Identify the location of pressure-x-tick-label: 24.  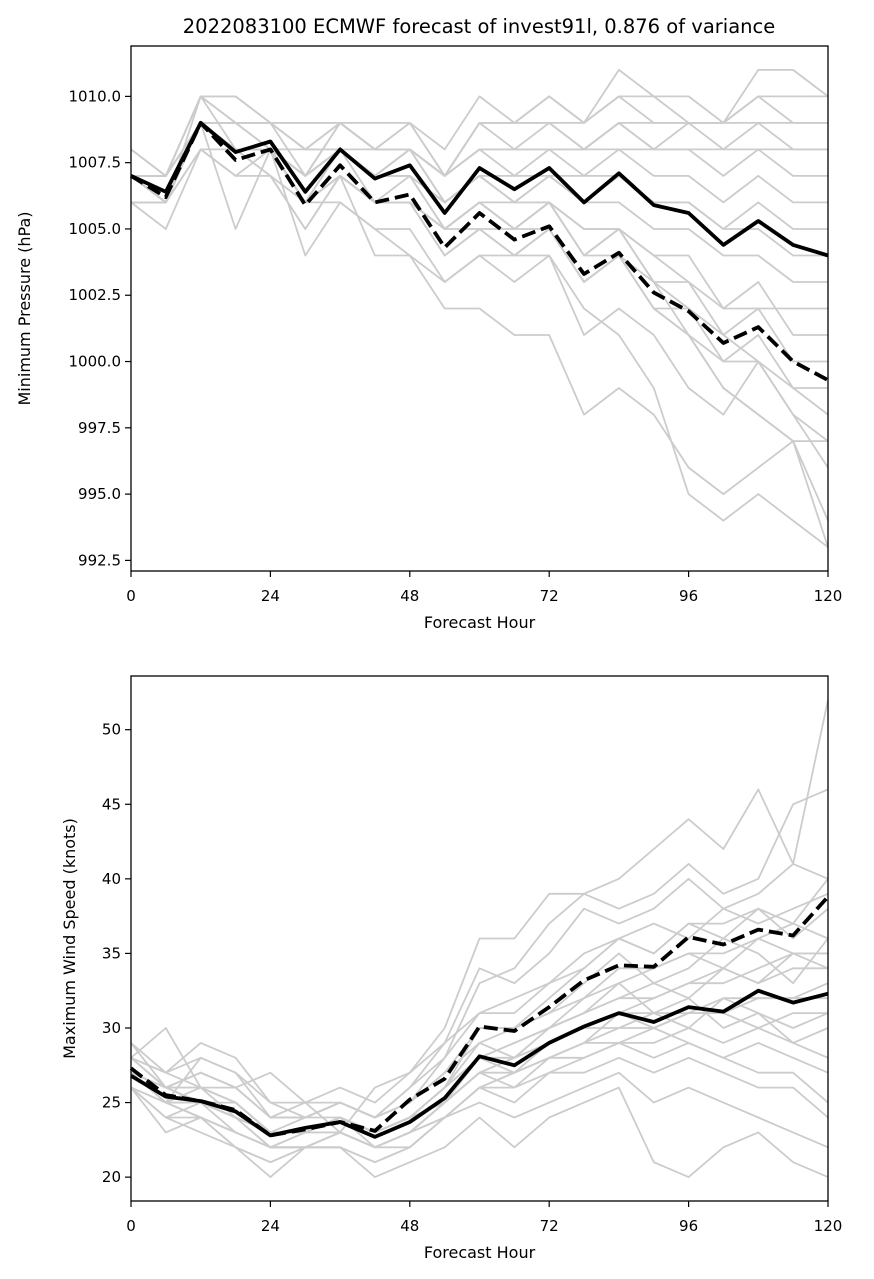
(270, 596).